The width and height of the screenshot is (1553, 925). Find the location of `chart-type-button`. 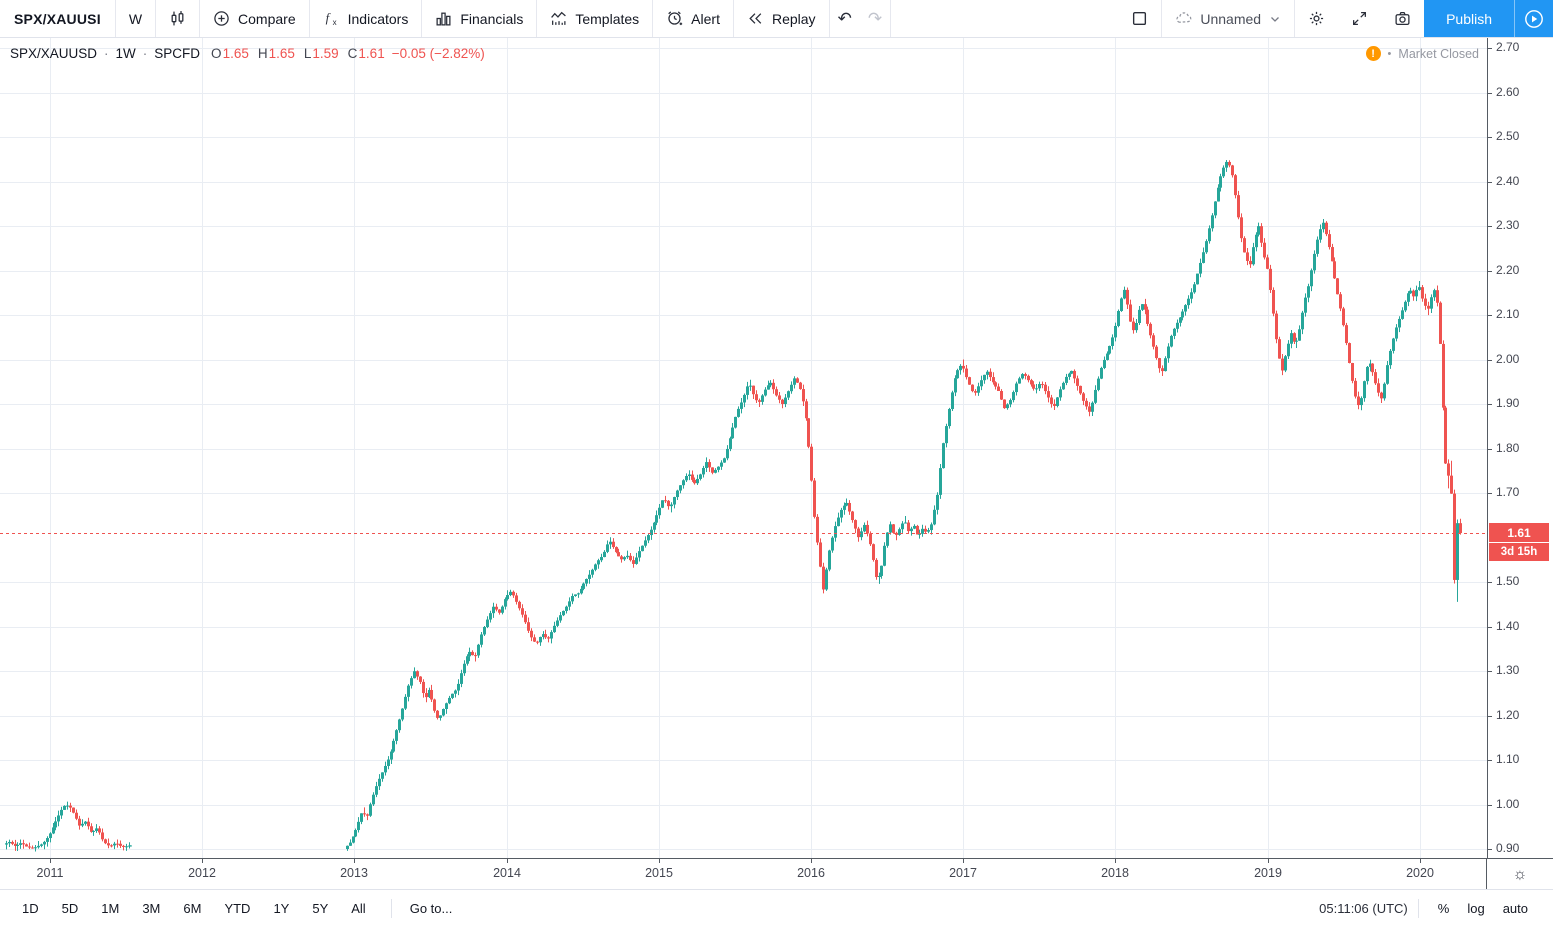

chart-type-button is located at coordinates (177, 18).